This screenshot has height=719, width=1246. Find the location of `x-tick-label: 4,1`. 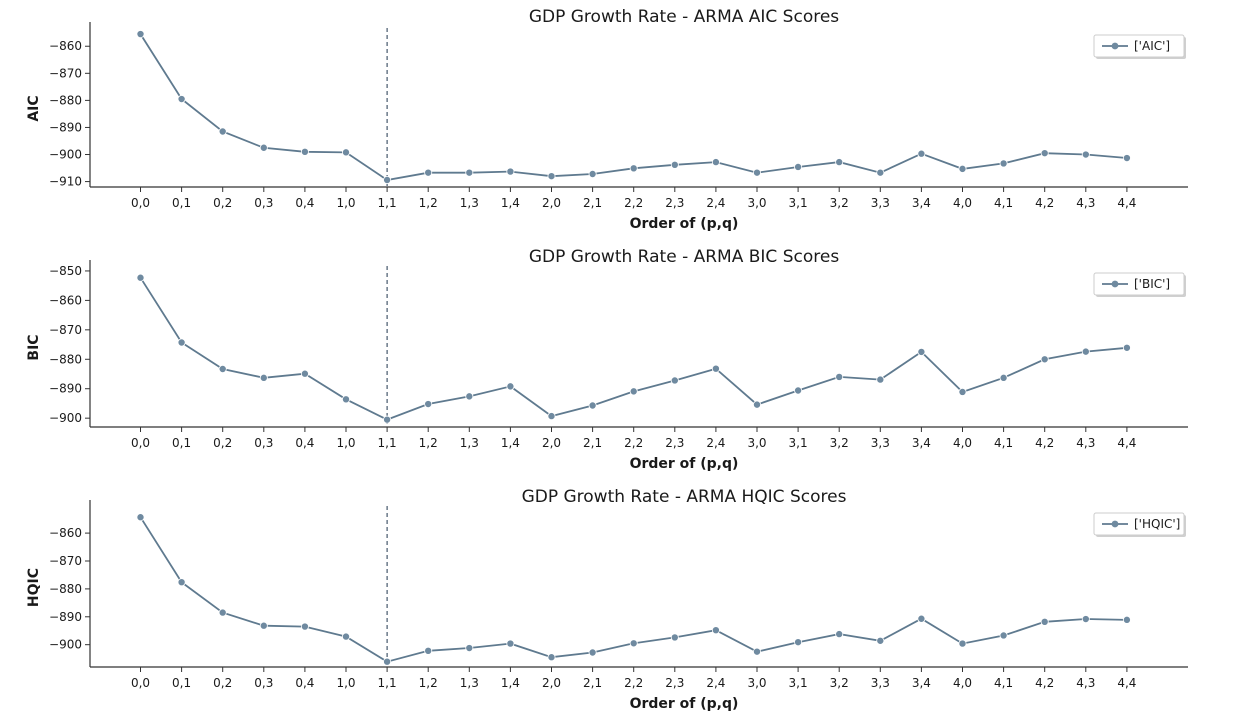

x-tick-label: 4,1 is located at coordinates (1003, 443).